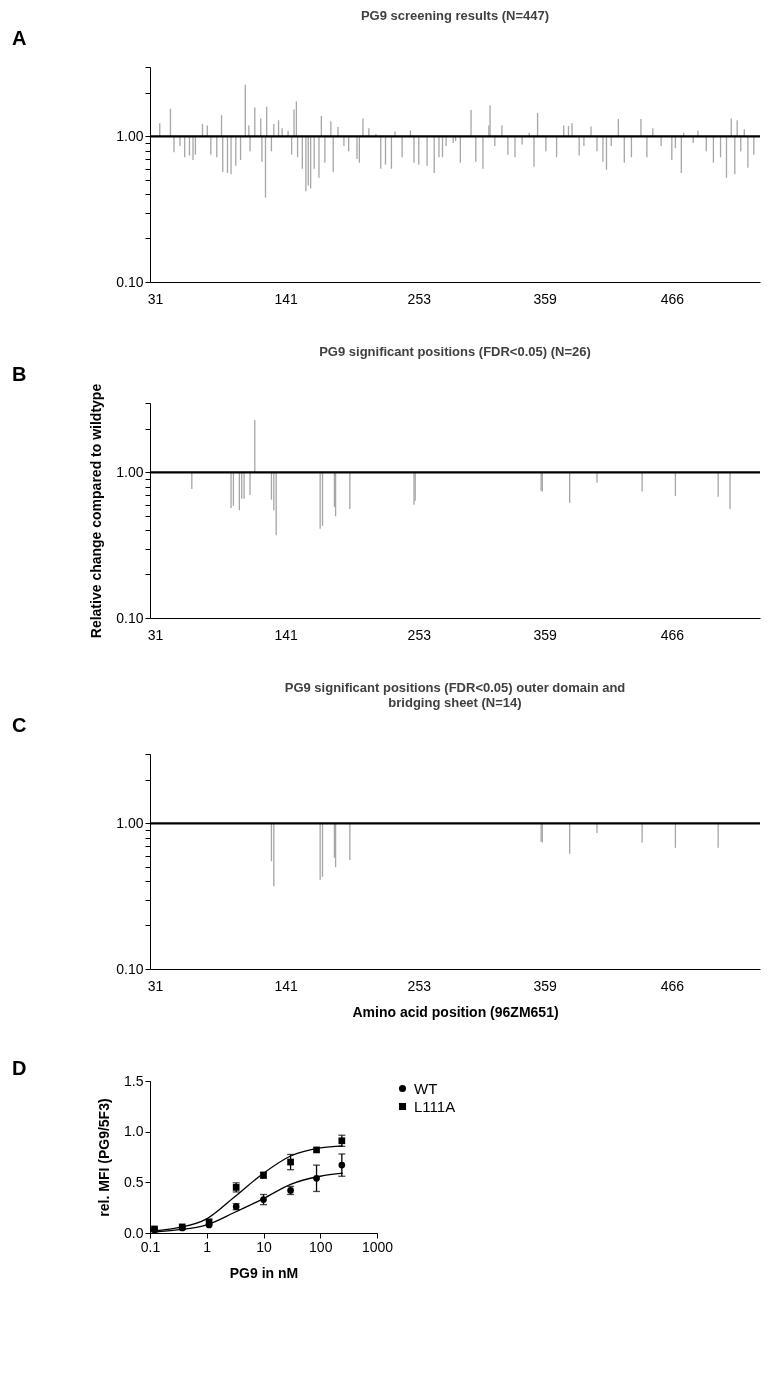 This screenshot has height=1374, width=782. What do you see at coordinates (19, 1068) in the screenshot?
I see `text: D` at bounding box center [19, 1068].